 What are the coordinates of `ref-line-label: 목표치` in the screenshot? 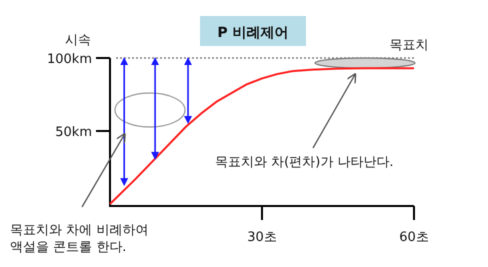 It's located at (409, 45).